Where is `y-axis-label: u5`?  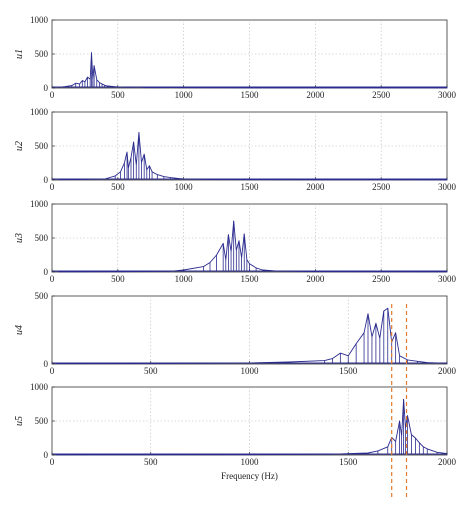 y-axis-label: u5 is located at coordinates (19, 421).